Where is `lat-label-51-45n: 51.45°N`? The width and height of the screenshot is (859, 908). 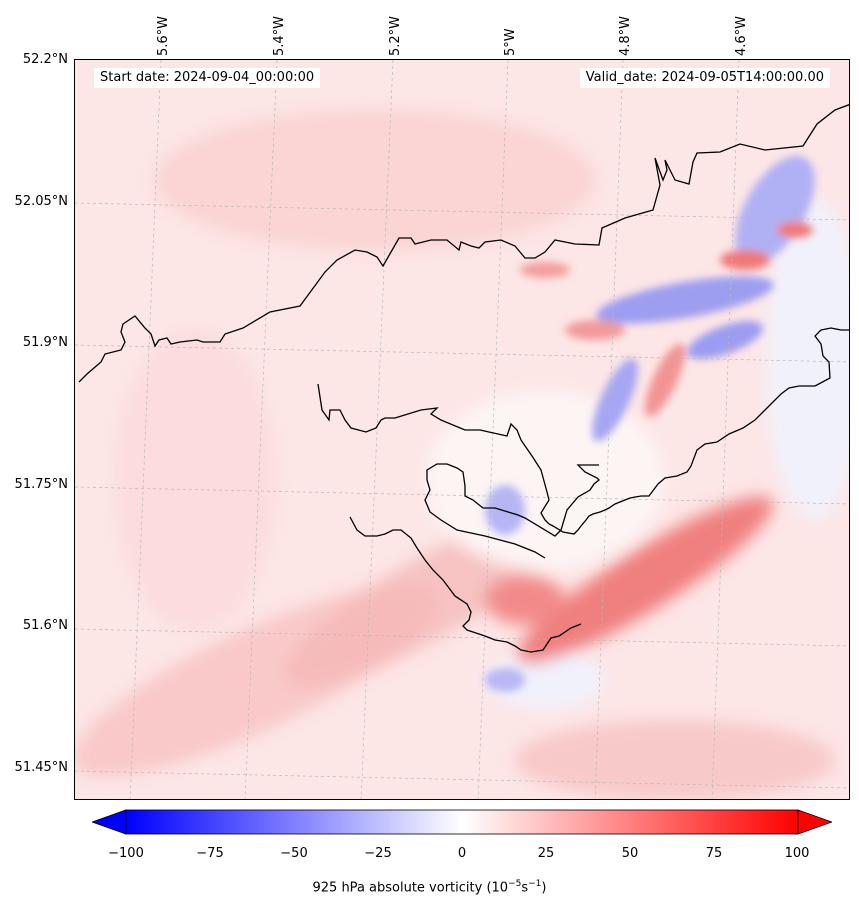
lat-label-51-45n: 51.45°N is located at coordinates (41, 767).